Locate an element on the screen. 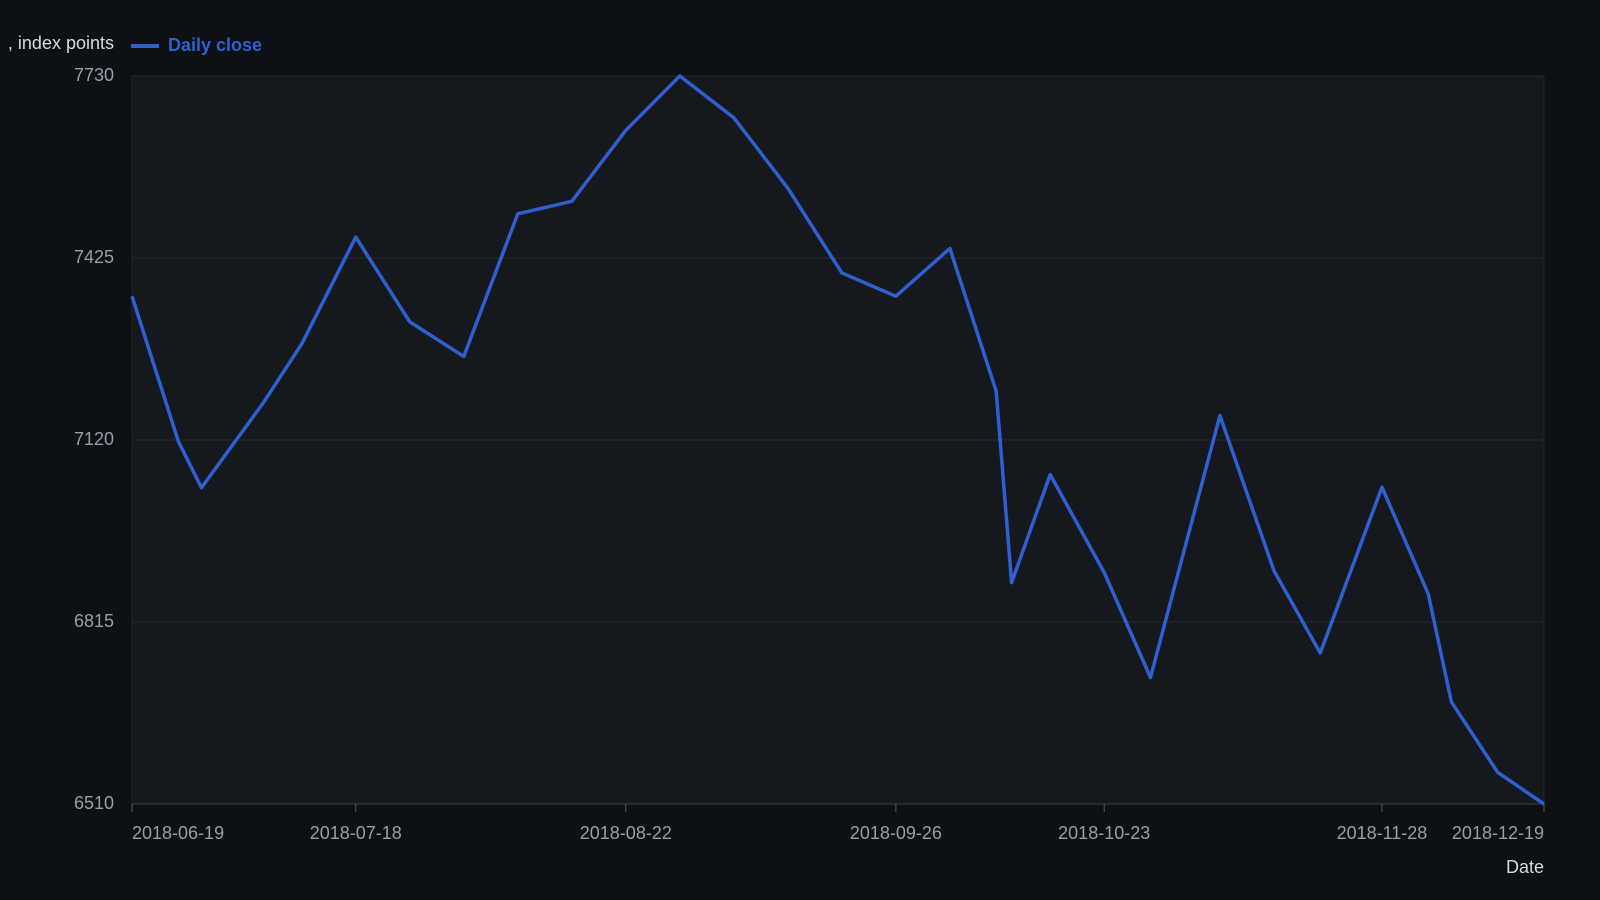  x-tick-label: 2018-08-22 is located at coordinates (626, 833).